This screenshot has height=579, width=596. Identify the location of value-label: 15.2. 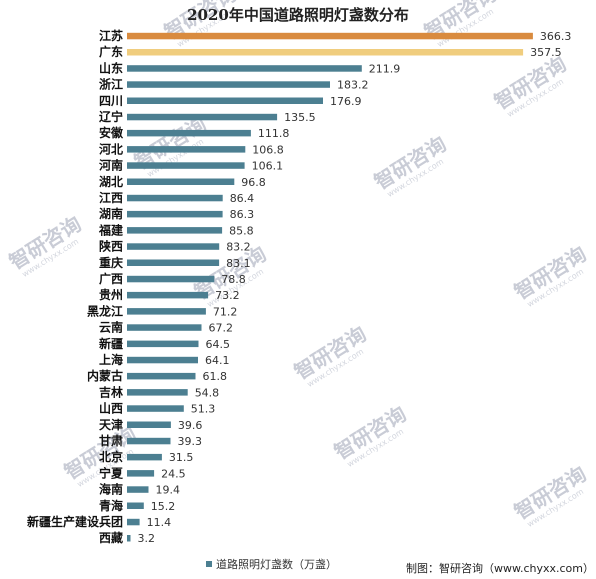
(163, 506).